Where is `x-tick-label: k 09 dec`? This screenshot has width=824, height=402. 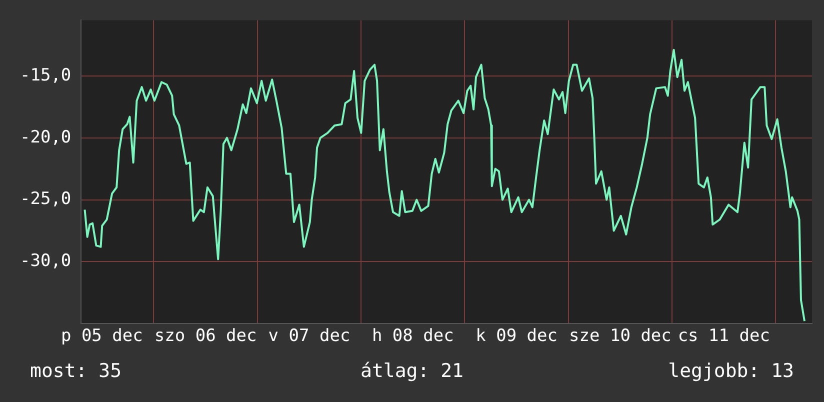 x-tick-label: k 09 dec is located at coordinates (517, 336).